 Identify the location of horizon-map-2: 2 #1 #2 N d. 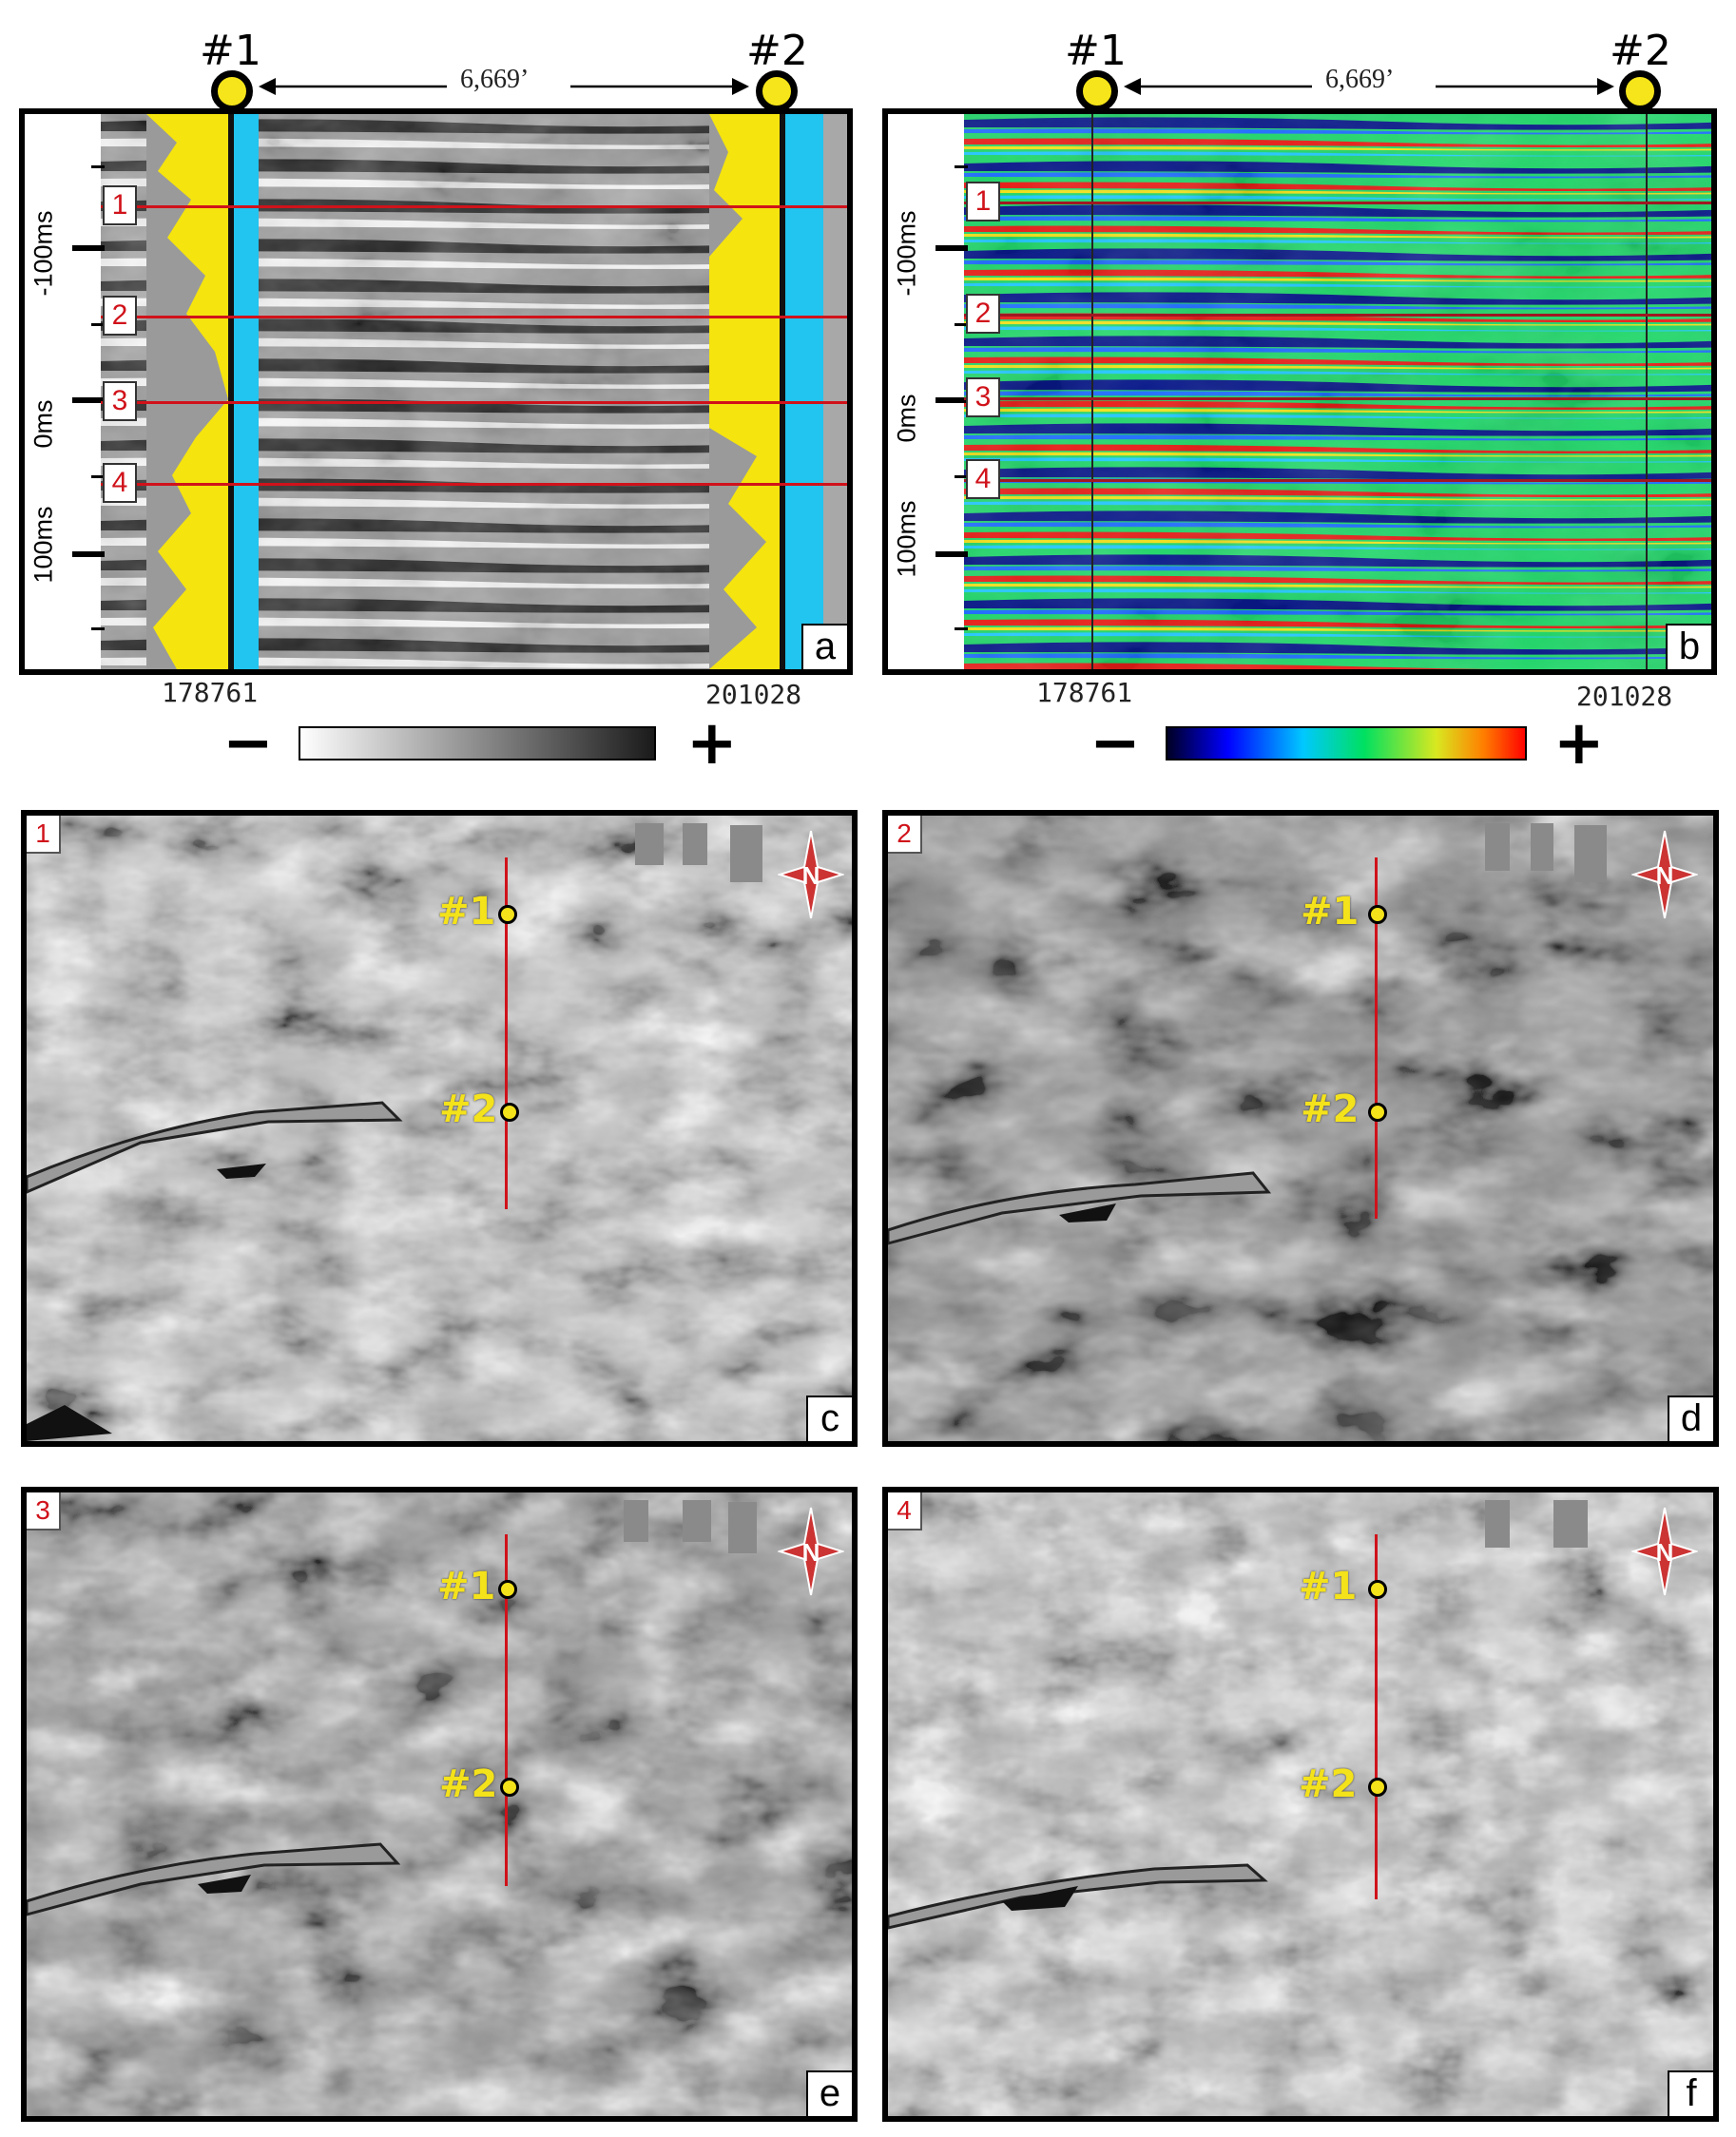
(1301, 1129).